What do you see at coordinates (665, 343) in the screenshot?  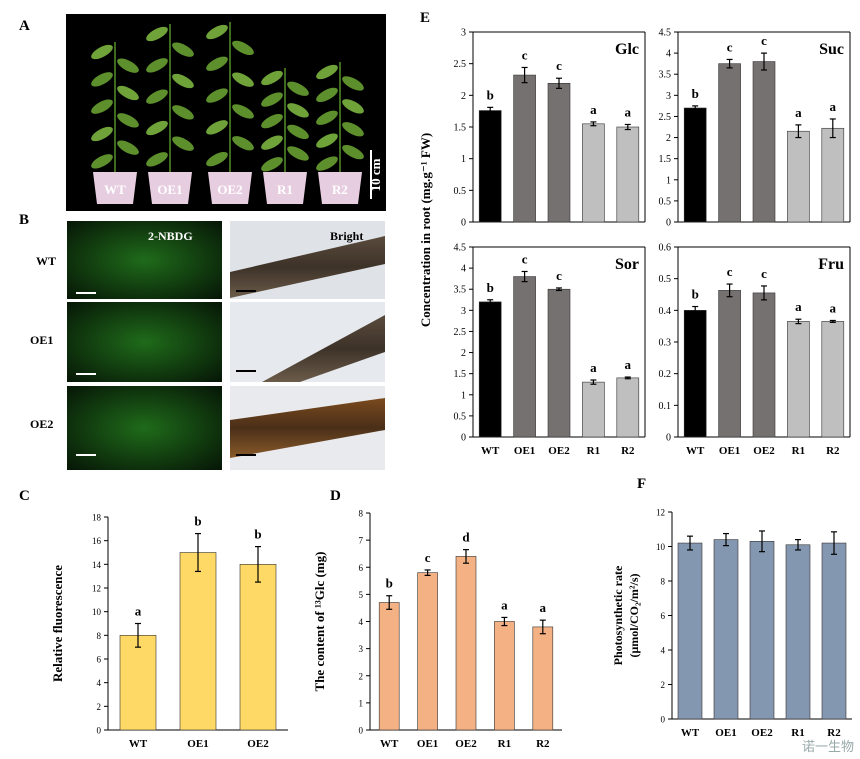 I see `y-tick-label: 0.3` at bounding box center [665, 343].